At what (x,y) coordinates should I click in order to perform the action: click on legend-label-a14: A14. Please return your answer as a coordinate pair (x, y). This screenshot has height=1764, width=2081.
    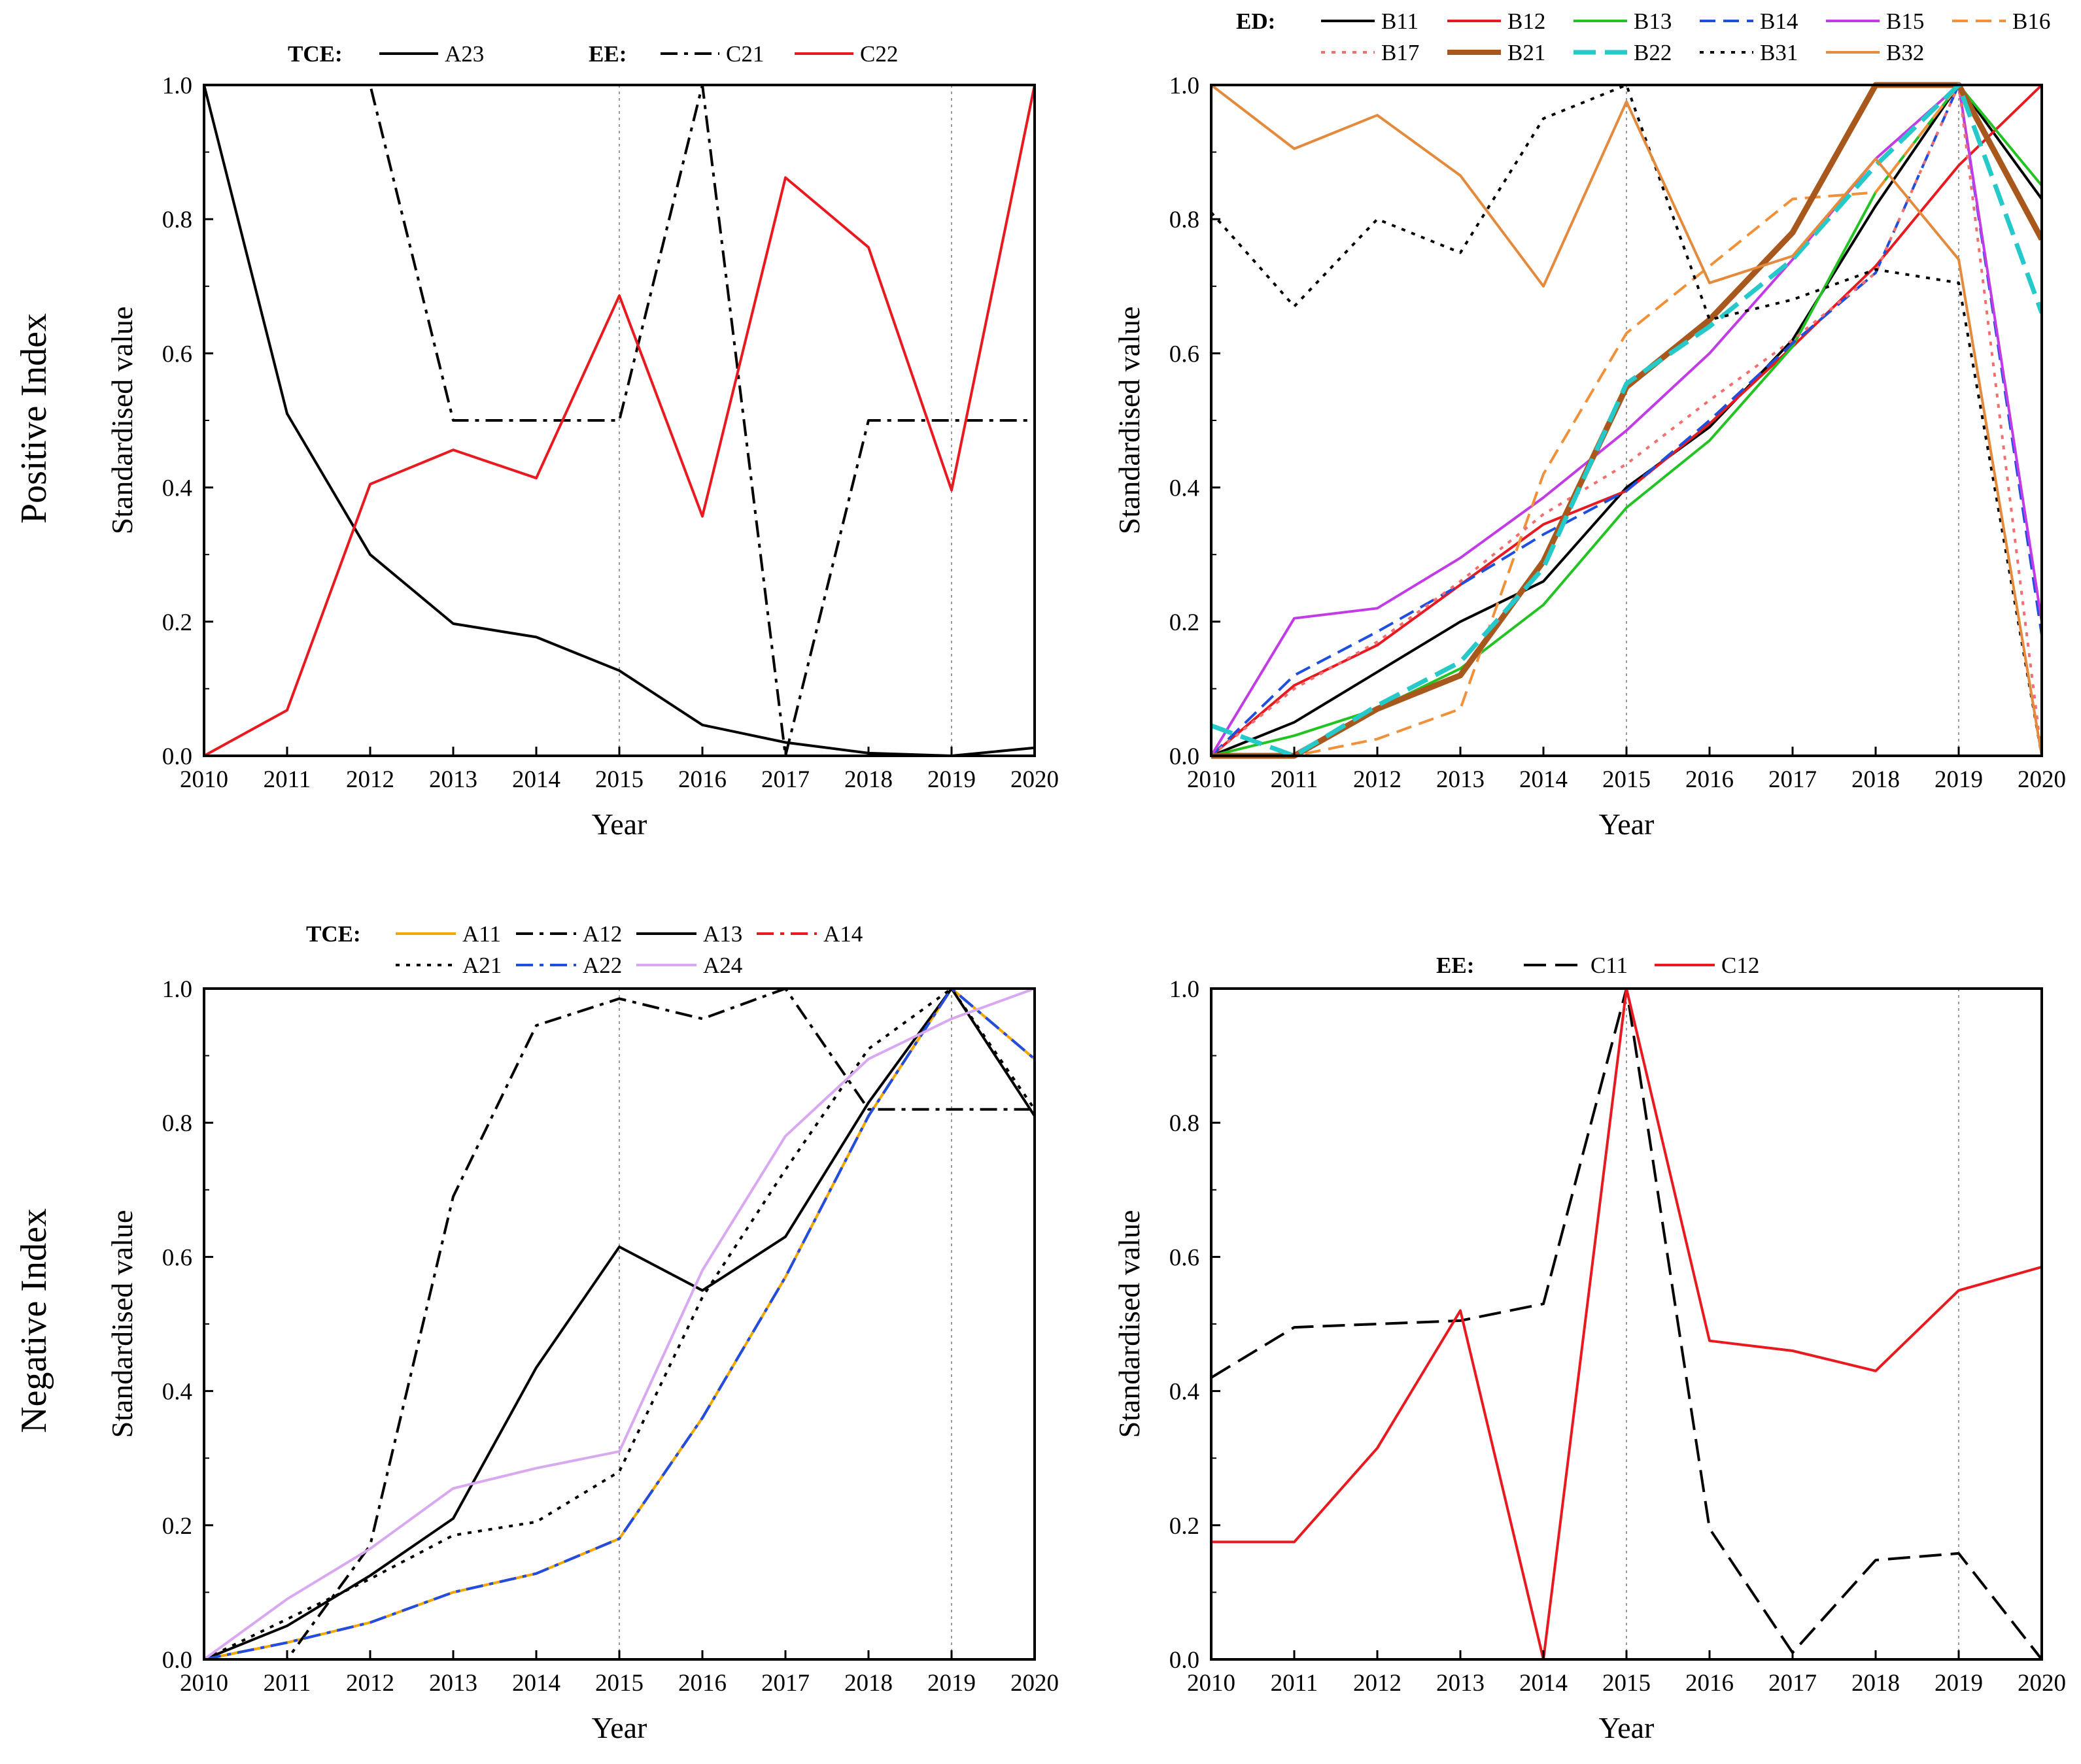
    Looking at the image, I should click on (843, 934).